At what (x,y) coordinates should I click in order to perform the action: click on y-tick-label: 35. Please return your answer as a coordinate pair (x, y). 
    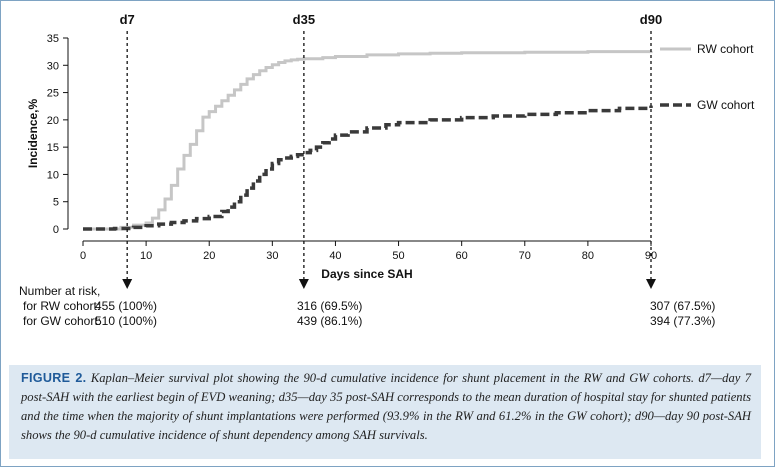
    Looking at the image, I should click on (53, 39).